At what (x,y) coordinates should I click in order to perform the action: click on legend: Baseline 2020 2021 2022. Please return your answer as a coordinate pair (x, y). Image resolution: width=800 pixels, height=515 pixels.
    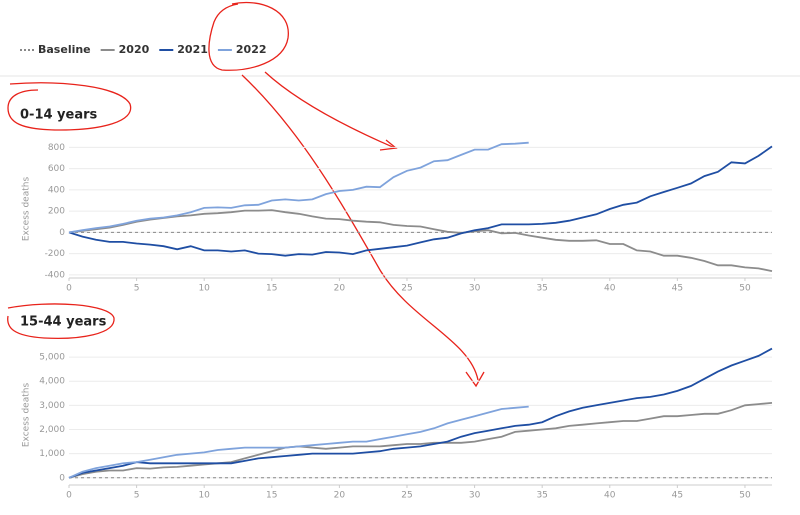
    Looking at the image, I should click on (143, 49).